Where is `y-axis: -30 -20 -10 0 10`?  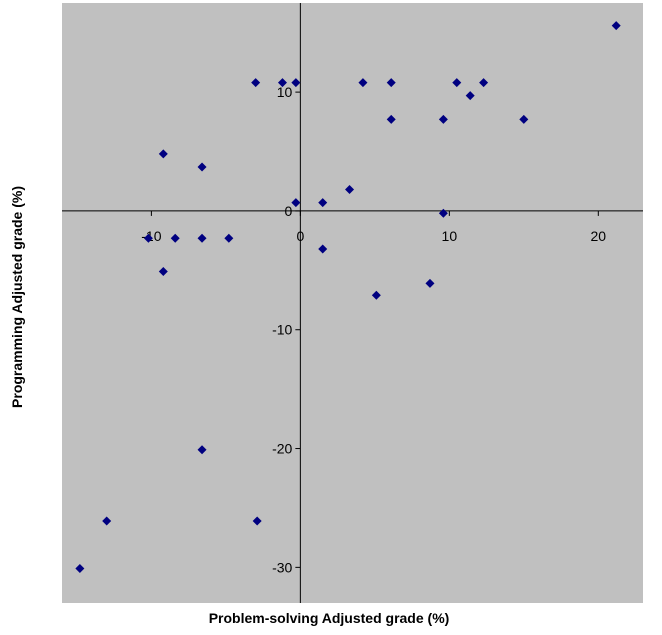
y-axis: -30 -20 -10 0 10 is located at coordinates (286, 303).